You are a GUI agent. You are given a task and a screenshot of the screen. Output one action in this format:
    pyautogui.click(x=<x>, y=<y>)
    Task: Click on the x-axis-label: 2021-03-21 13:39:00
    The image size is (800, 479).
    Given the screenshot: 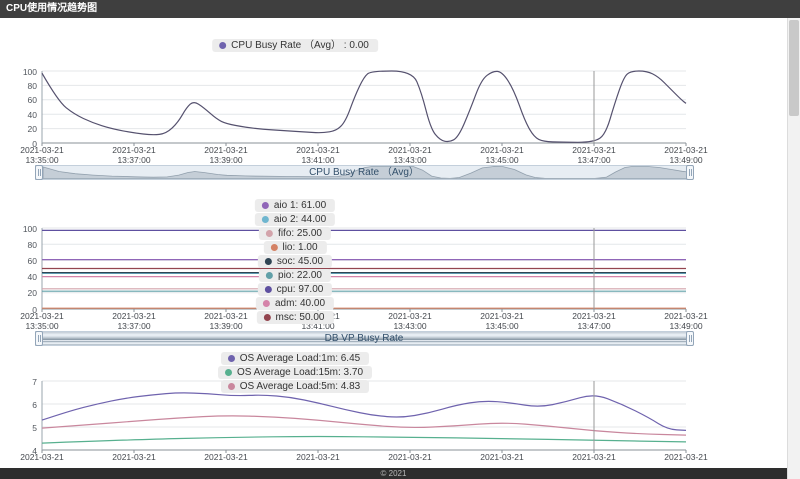 What is the action you would take?
    pyautogui.click(x=226, y=321)
    